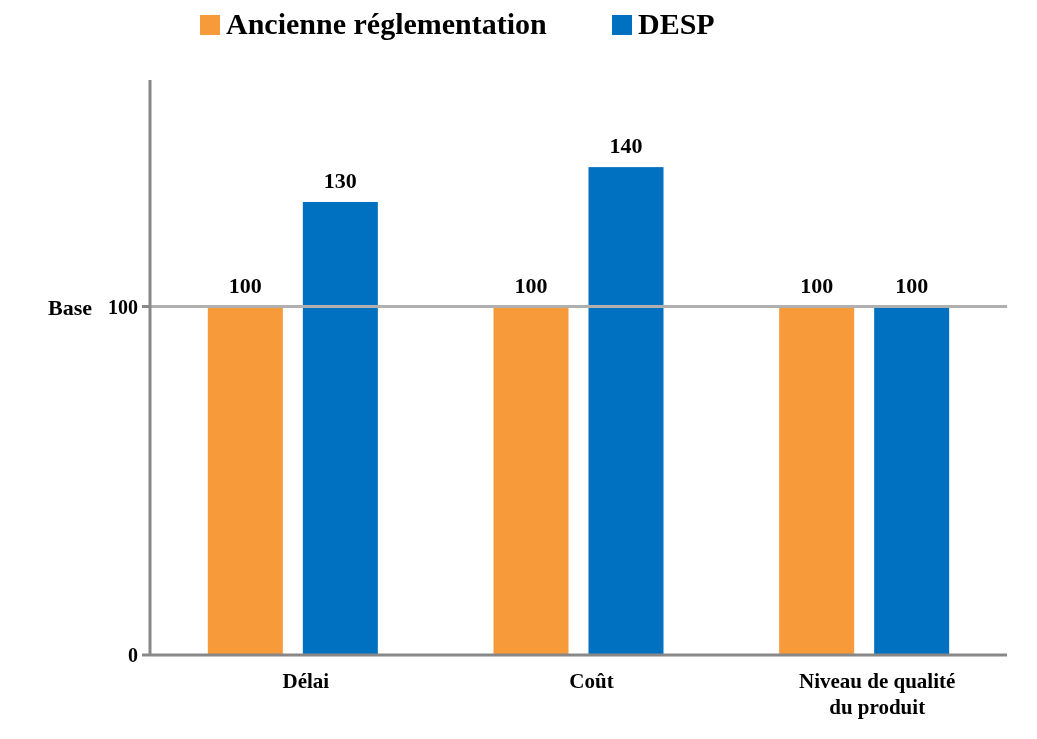 This screenshot has width=1037, height=739. What do you see at coordinates (70, 307) in the screenshot?
I see `ref-line-label: Base` at bounding box center [70, 307].